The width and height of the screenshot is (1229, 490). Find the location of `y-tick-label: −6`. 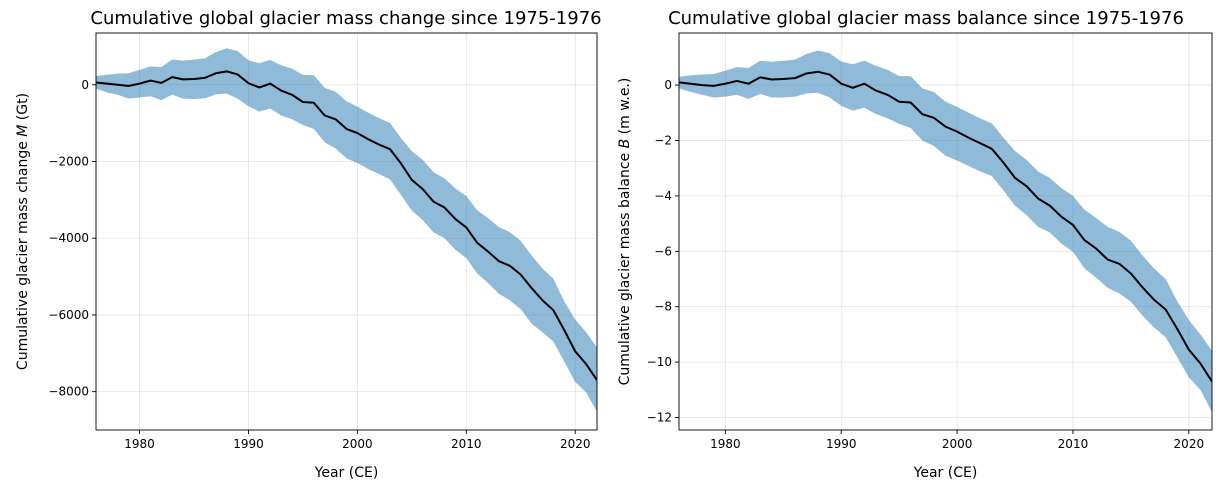

y-tick-label: −6 is located at coordinates (663, 251).